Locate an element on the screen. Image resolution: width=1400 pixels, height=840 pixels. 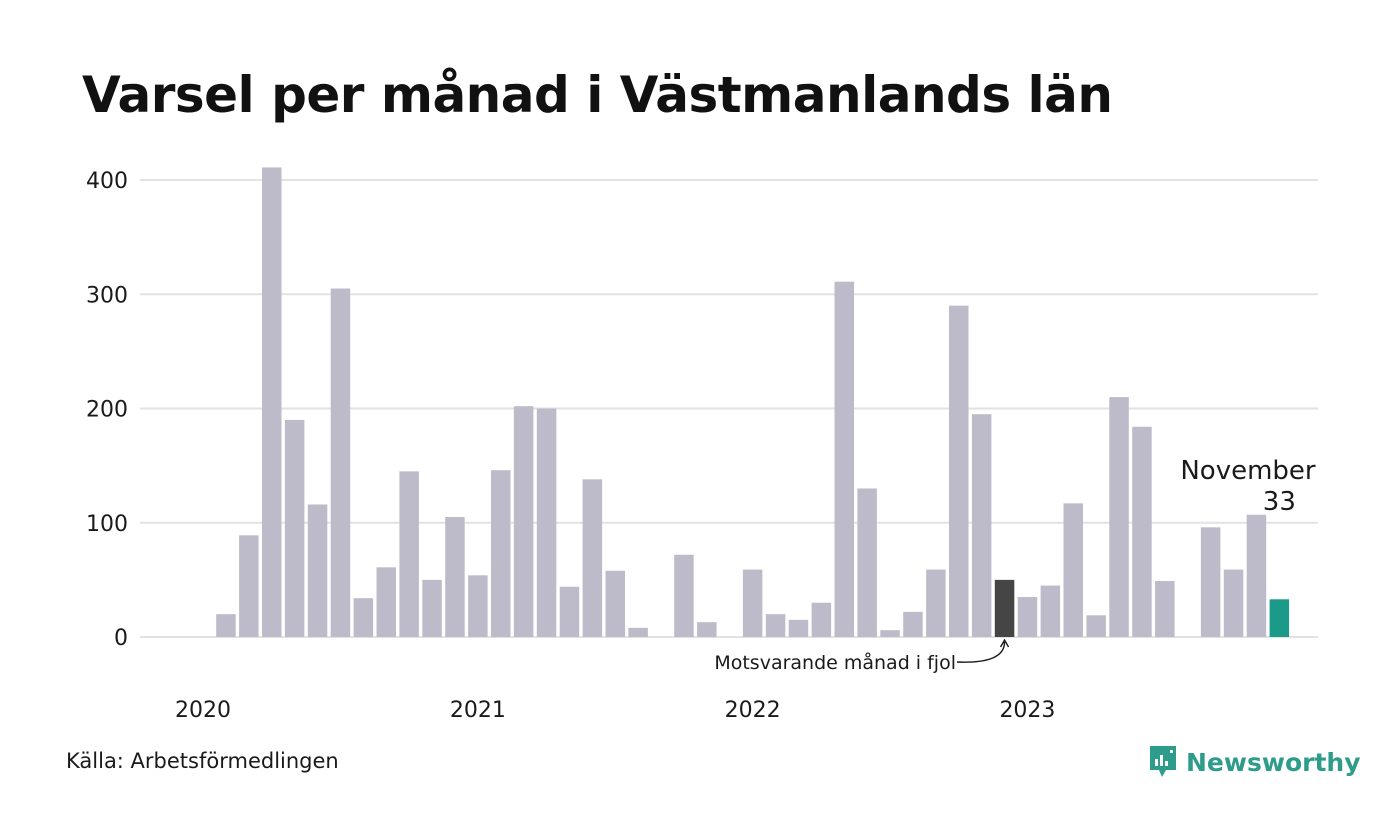
newsworthy-logo: Newsworthy is located at coordinates (1254, 762).